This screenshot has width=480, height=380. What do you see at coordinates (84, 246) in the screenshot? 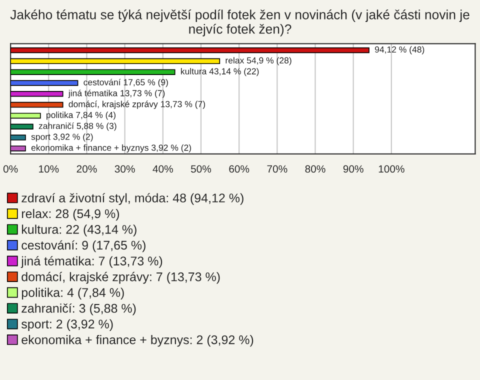
I see `legend-label: cestování: 9 (17,65 %)` at bounding box center [84, 246].